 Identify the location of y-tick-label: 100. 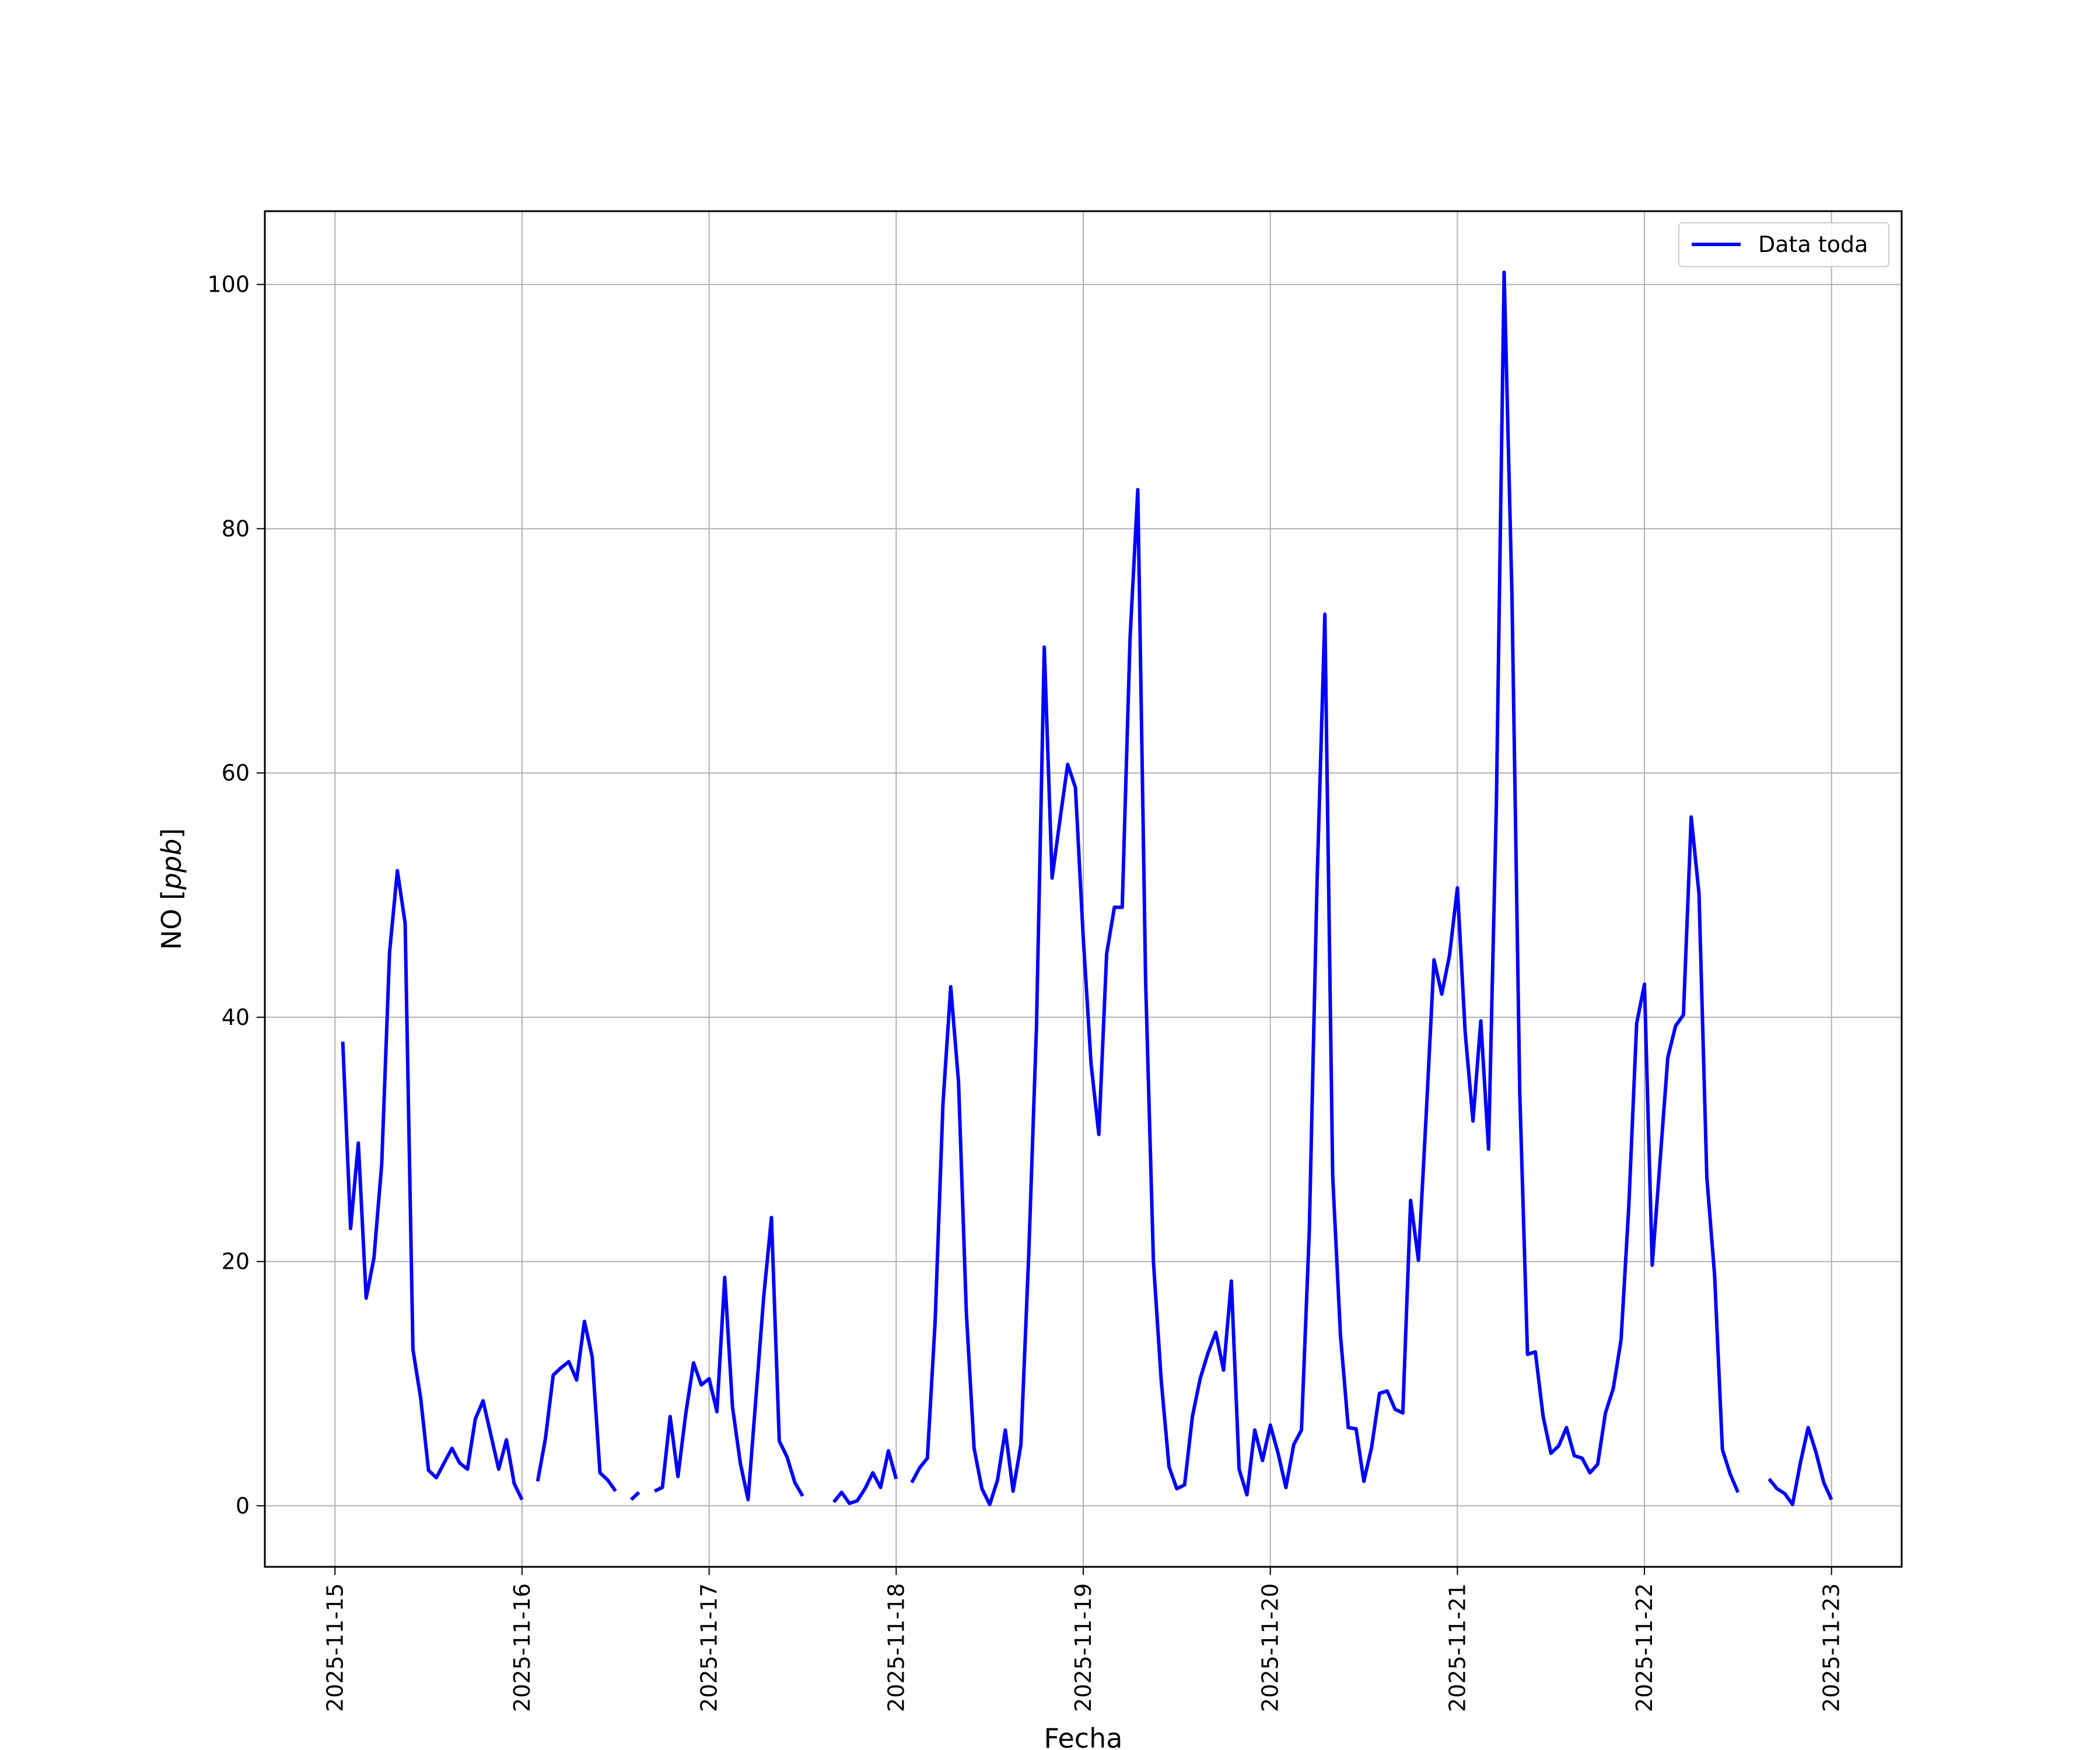
(228, 285).